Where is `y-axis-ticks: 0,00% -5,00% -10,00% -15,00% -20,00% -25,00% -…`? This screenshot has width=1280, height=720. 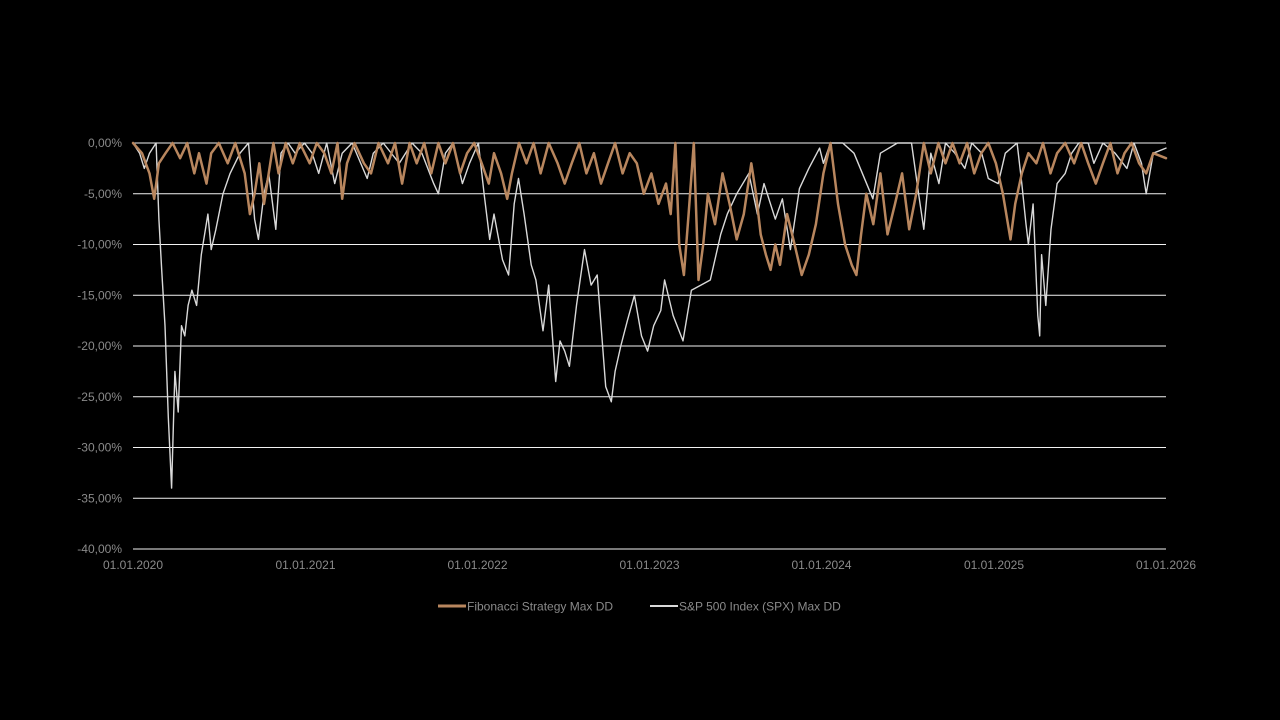
y-axis-ticks: 0,00% -5,00% -10,00% -15,00% -20,00% -25,00% -… is located at coordinates (99, 346).